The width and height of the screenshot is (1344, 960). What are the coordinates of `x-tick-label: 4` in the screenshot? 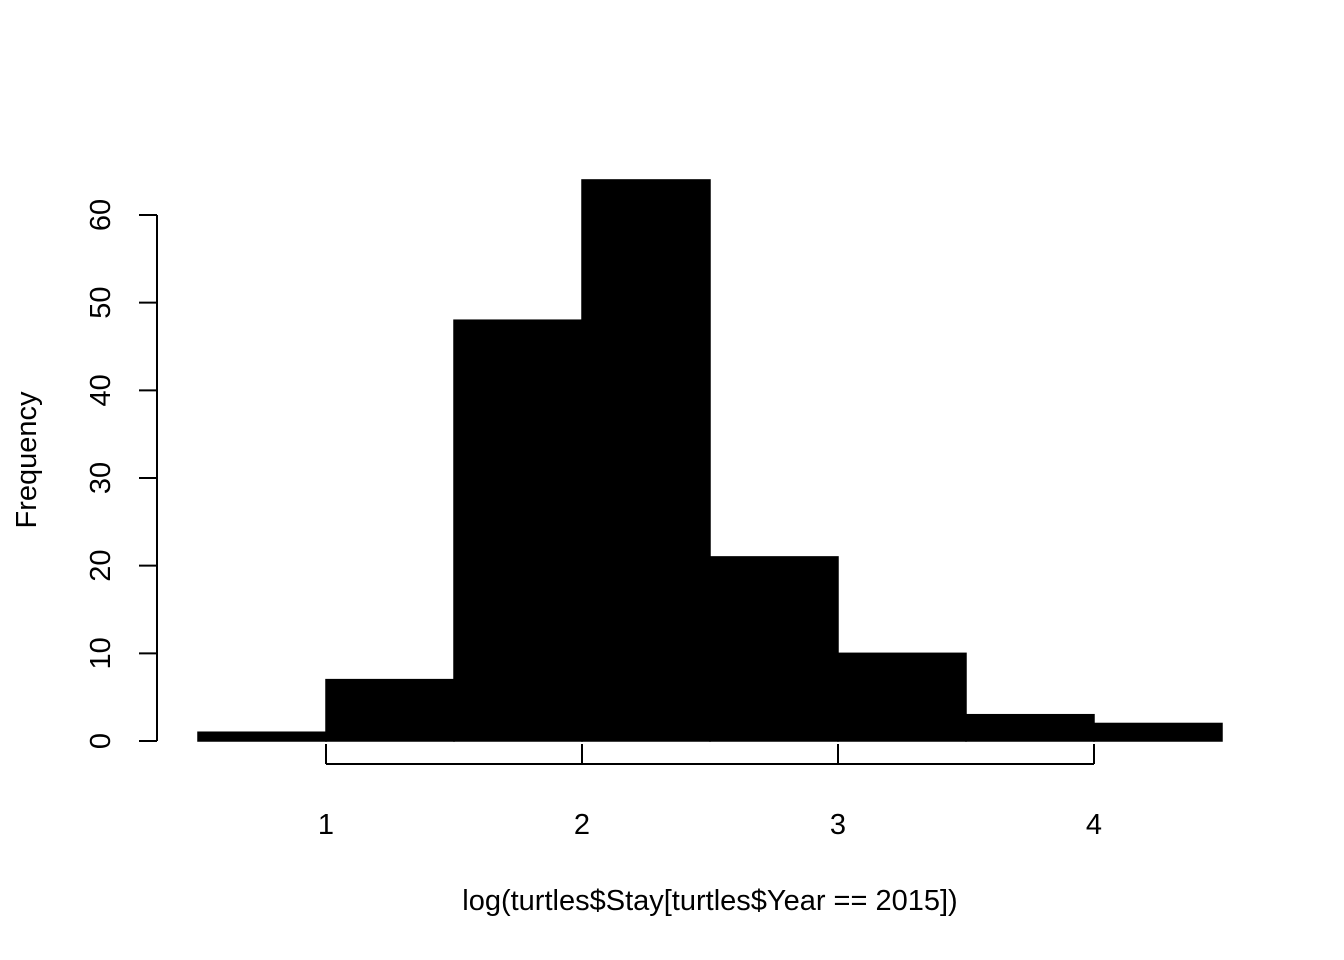 It's located at (1094, 825).